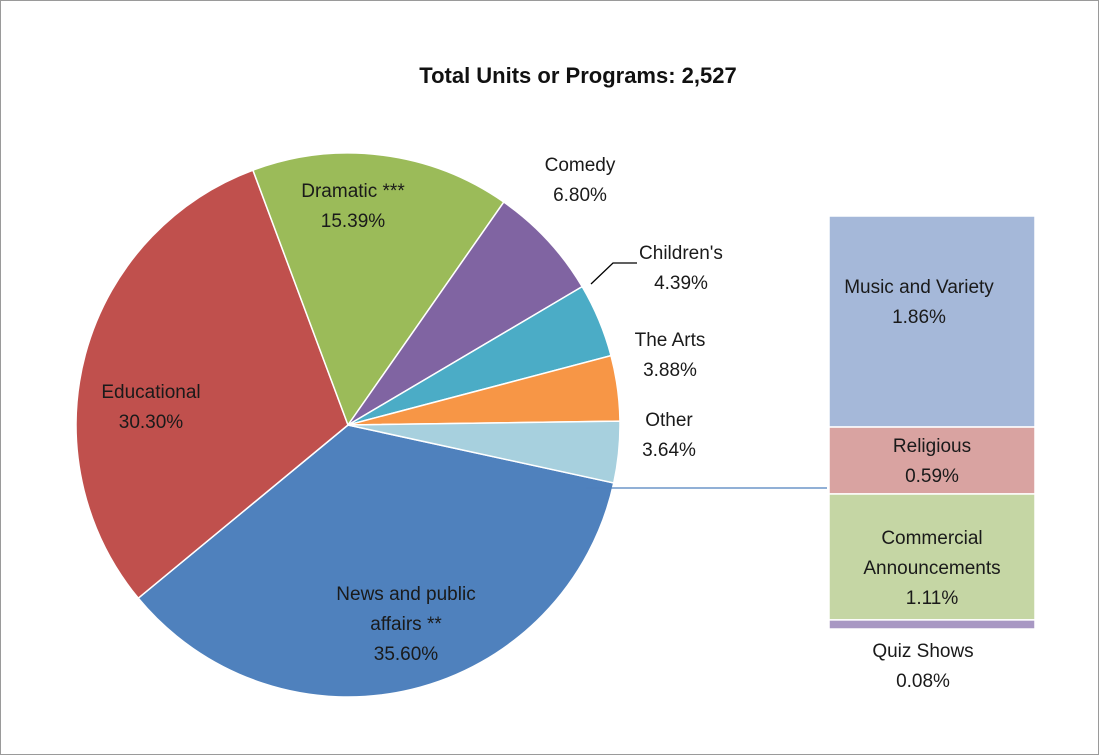 This screenshot has width=1099, height=755. I want to click on label-children-s: Children's 4.39%, so click(681, 268).